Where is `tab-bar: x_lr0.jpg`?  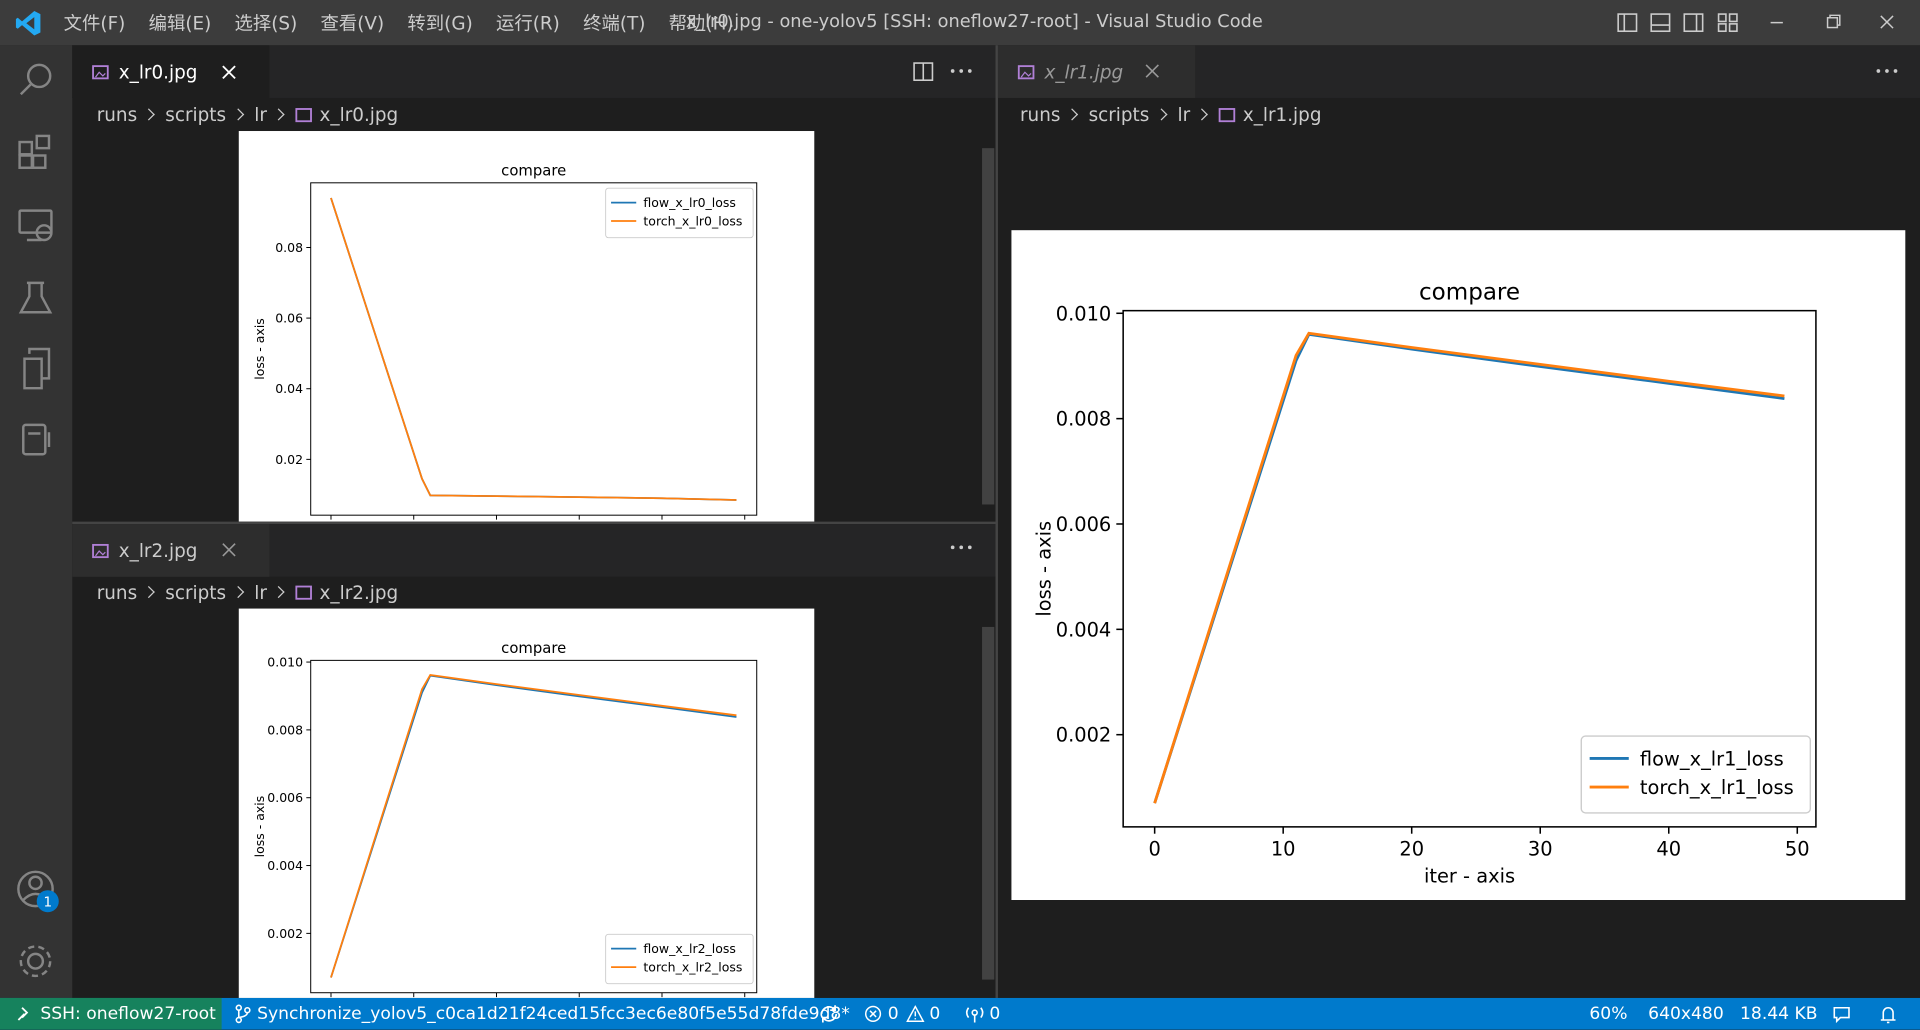
tab-bar: x_lr0.jpg is located at coordinates (534, 71).